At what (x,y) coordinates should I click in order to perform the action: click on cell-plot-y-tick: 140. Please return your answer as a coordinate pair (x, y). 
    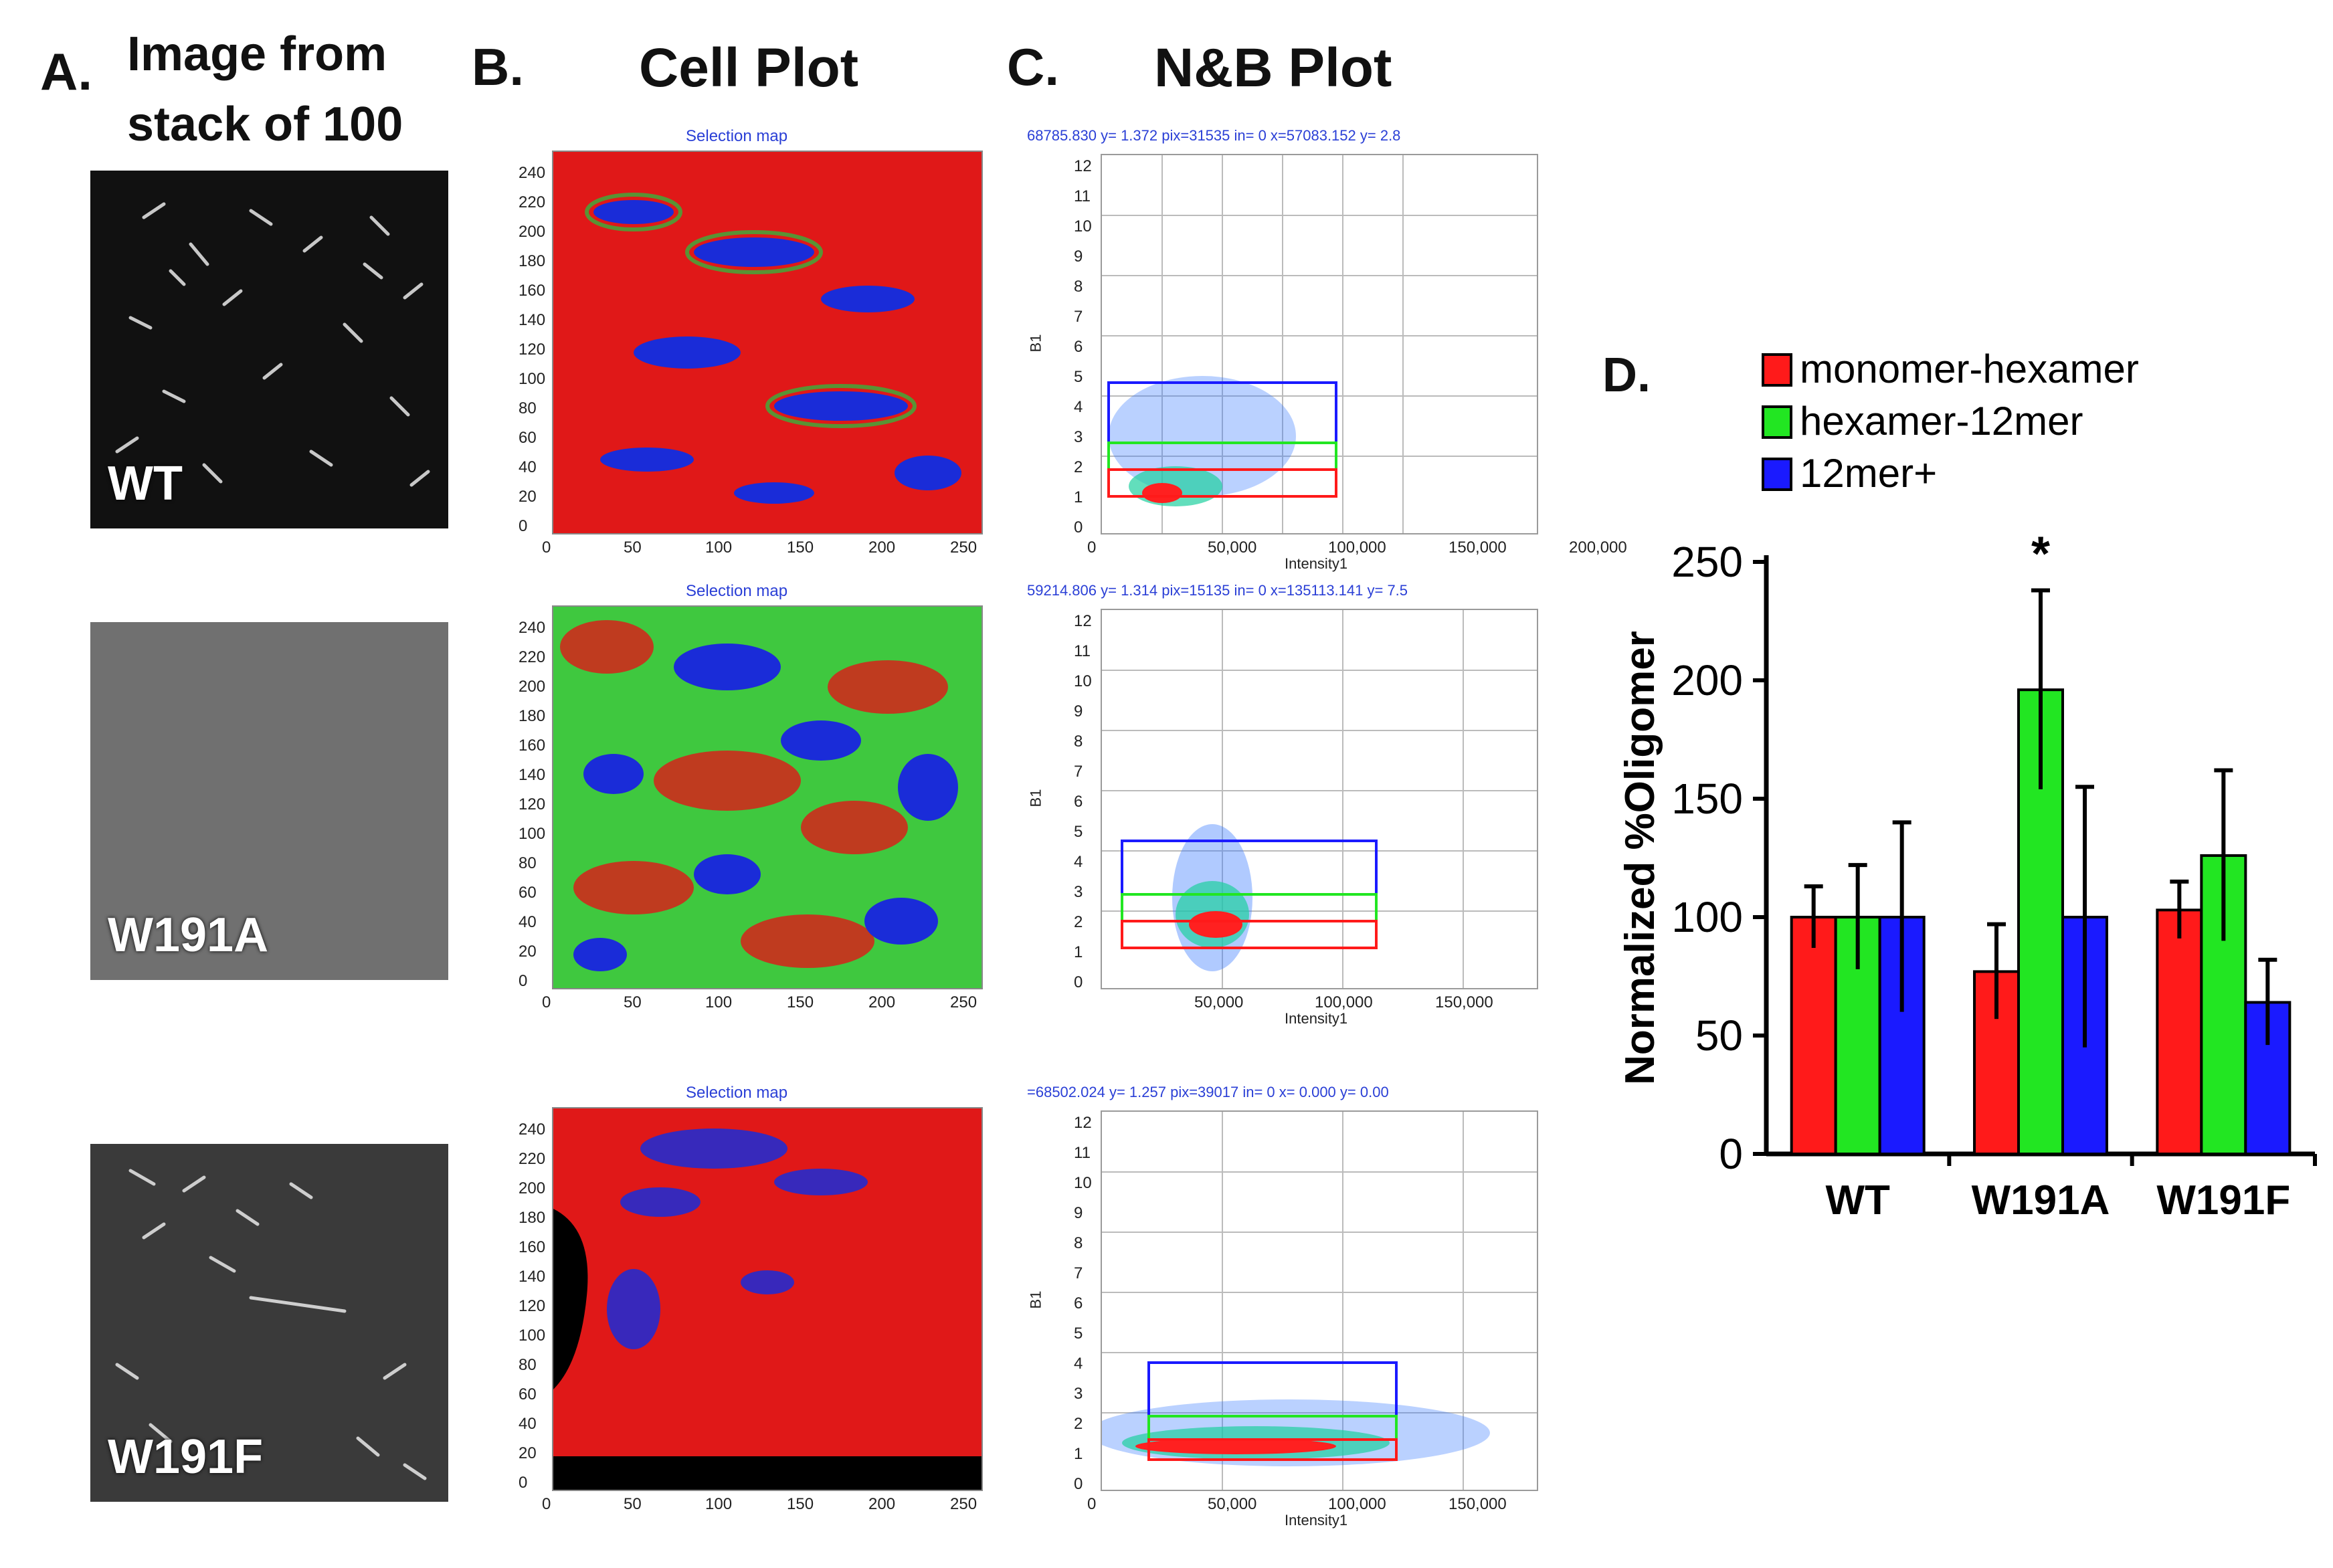
    Looking at the image, I should click on (532, 1277).